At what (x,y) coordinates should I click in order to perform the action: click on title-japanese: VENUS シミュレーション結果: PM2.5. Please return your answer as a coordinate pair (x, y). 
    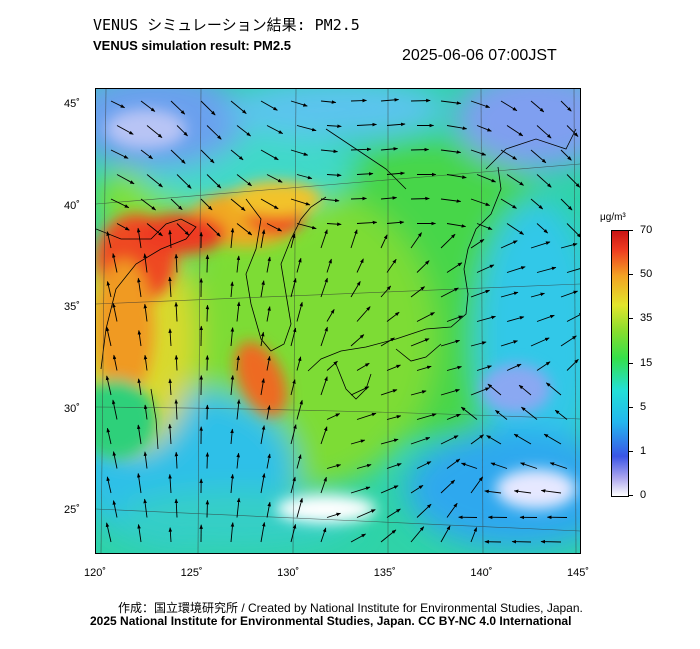
    Looking at the image, I should click on (226, 25).